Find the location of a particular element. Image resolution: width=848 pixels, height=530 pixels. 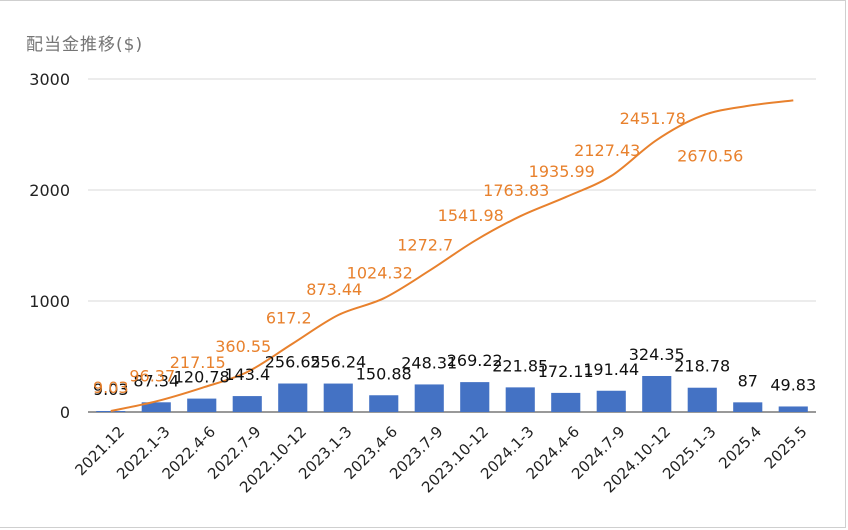

bar-data-label: 9.03 is located at coordinates (111, 389).